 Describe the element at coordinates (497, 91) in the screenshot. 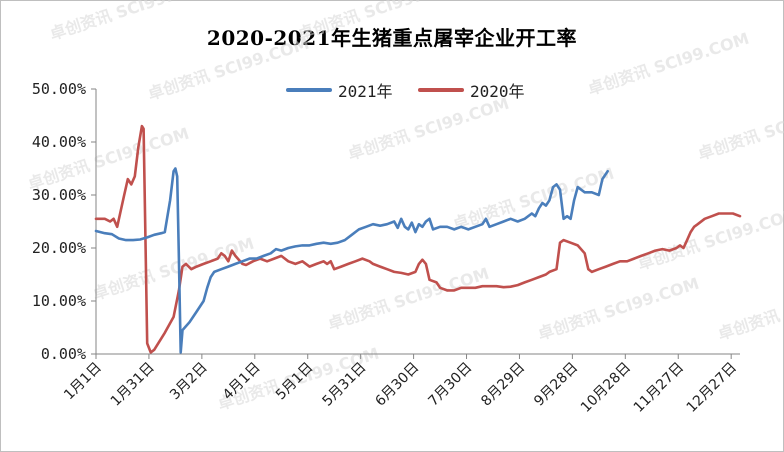

I see `legend-label-2020: 2020年` at that location.